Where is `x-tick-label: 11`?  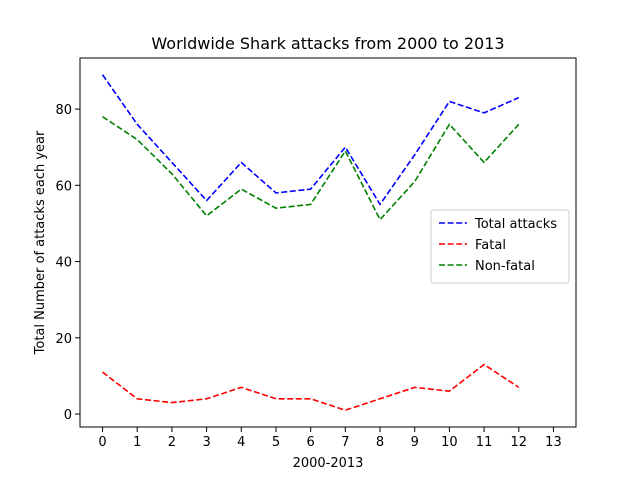
x-tick-label: 11 is located at coordinates (484, 442).